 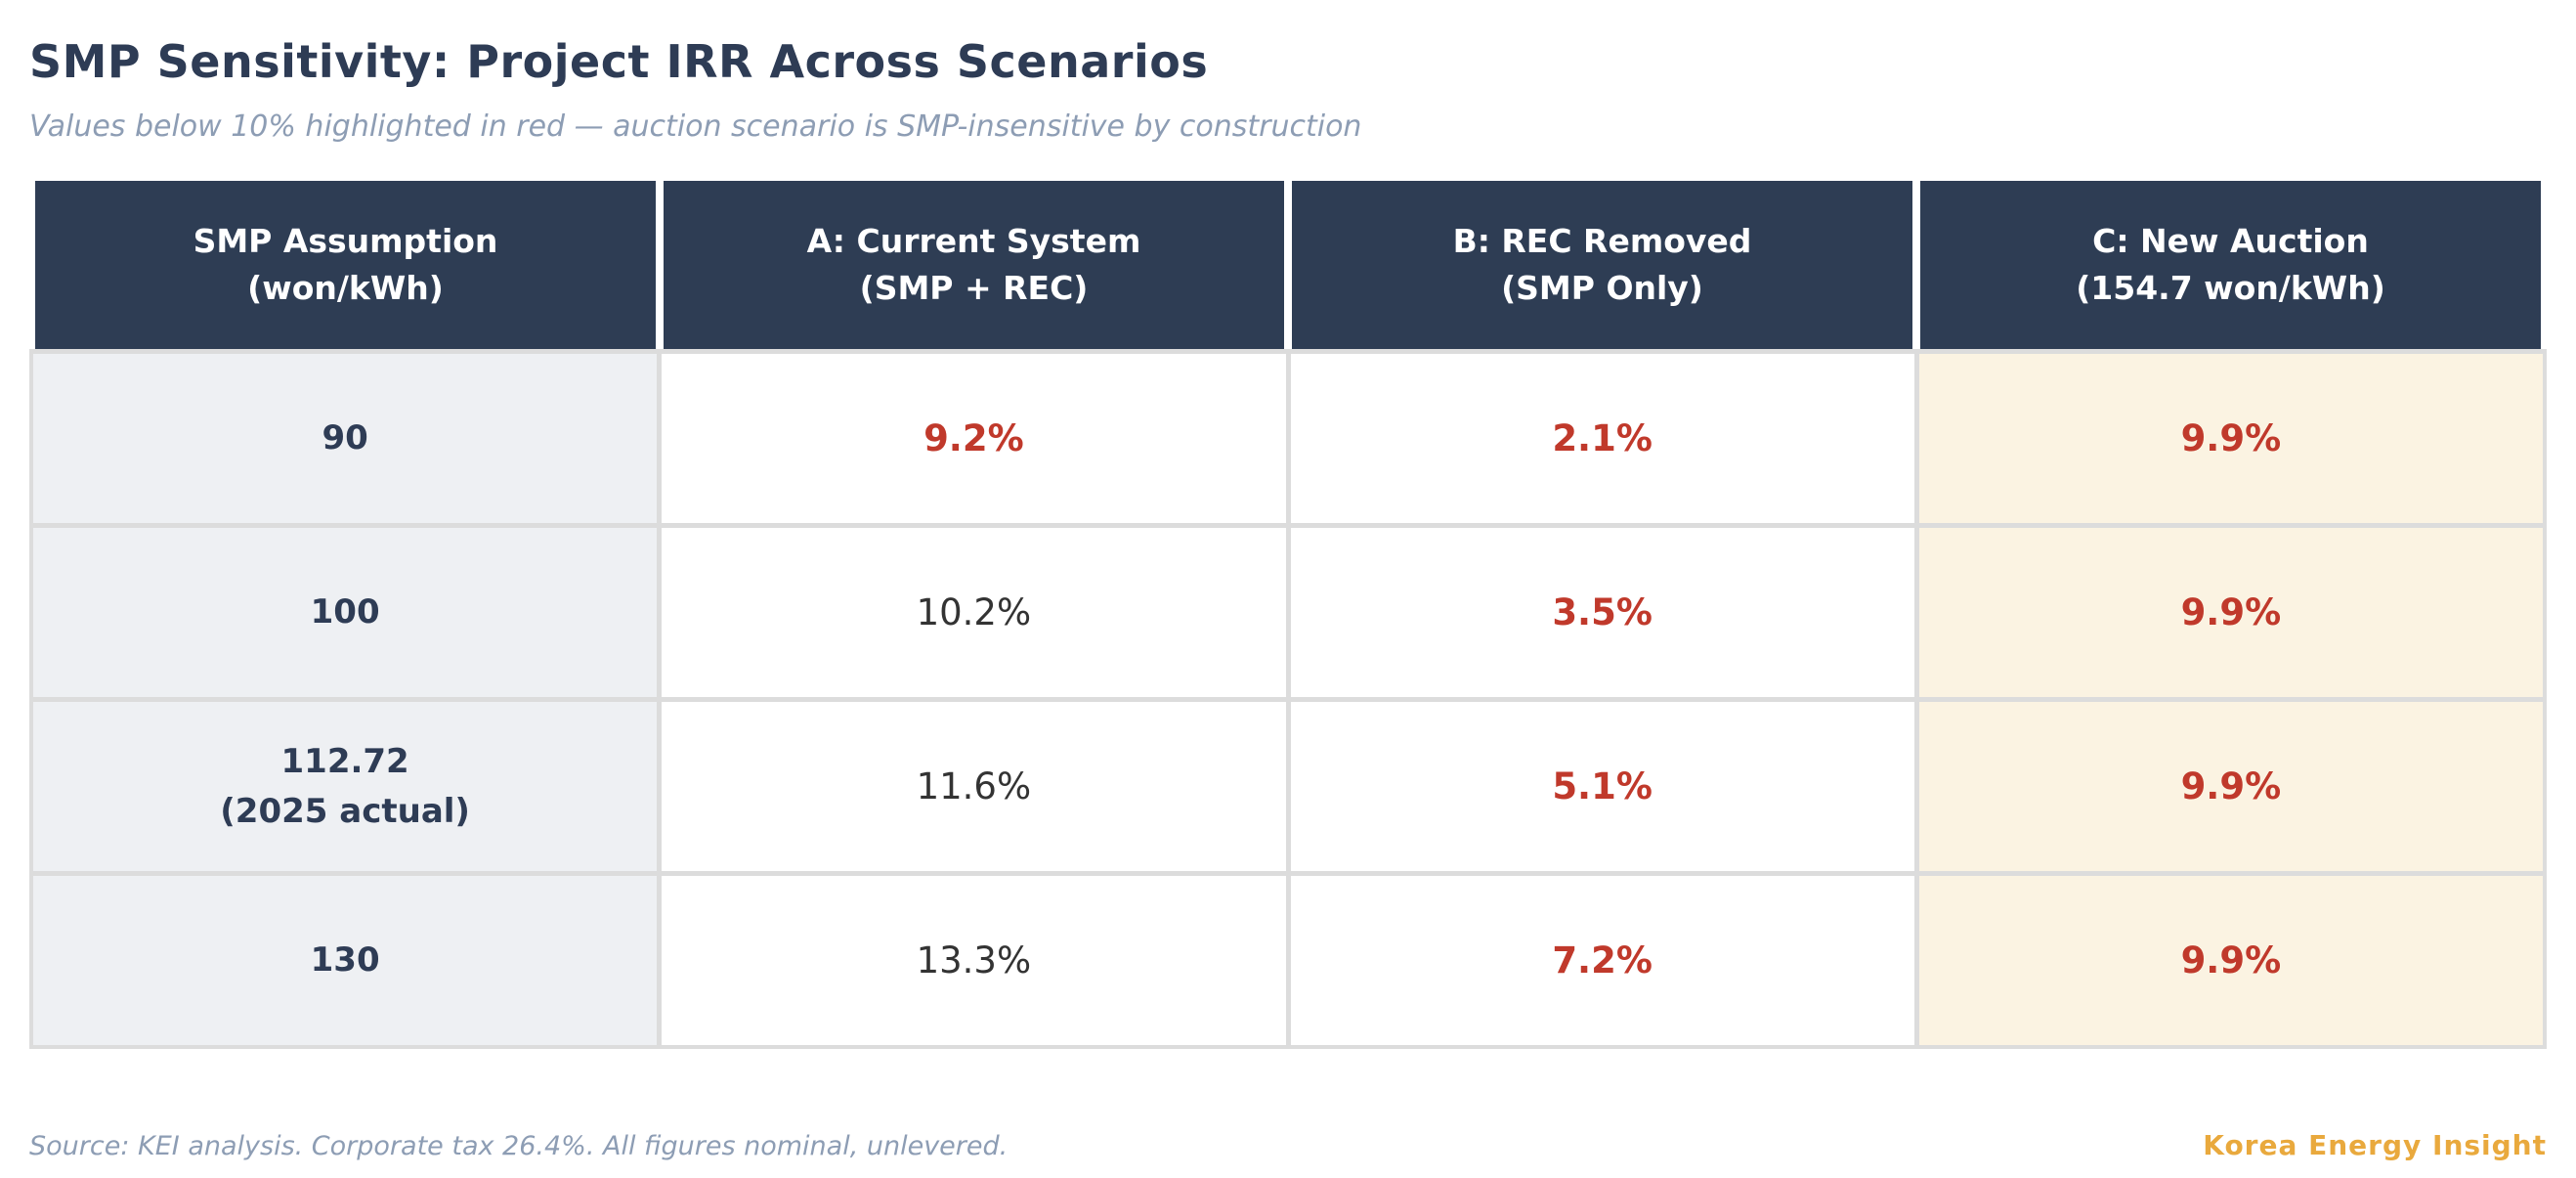 I want to click on header-line: B: REC Removed, so click(x=1602, y=241).